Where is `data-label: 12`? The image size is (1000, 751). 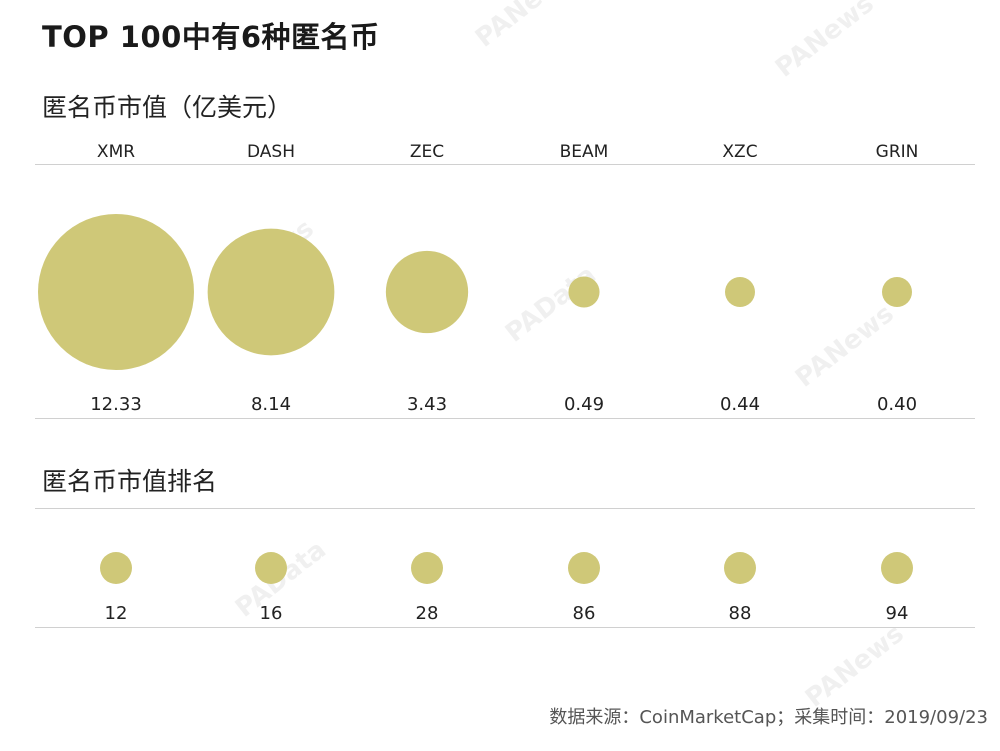
data-label: 12 is located at coordinates (116, 613).